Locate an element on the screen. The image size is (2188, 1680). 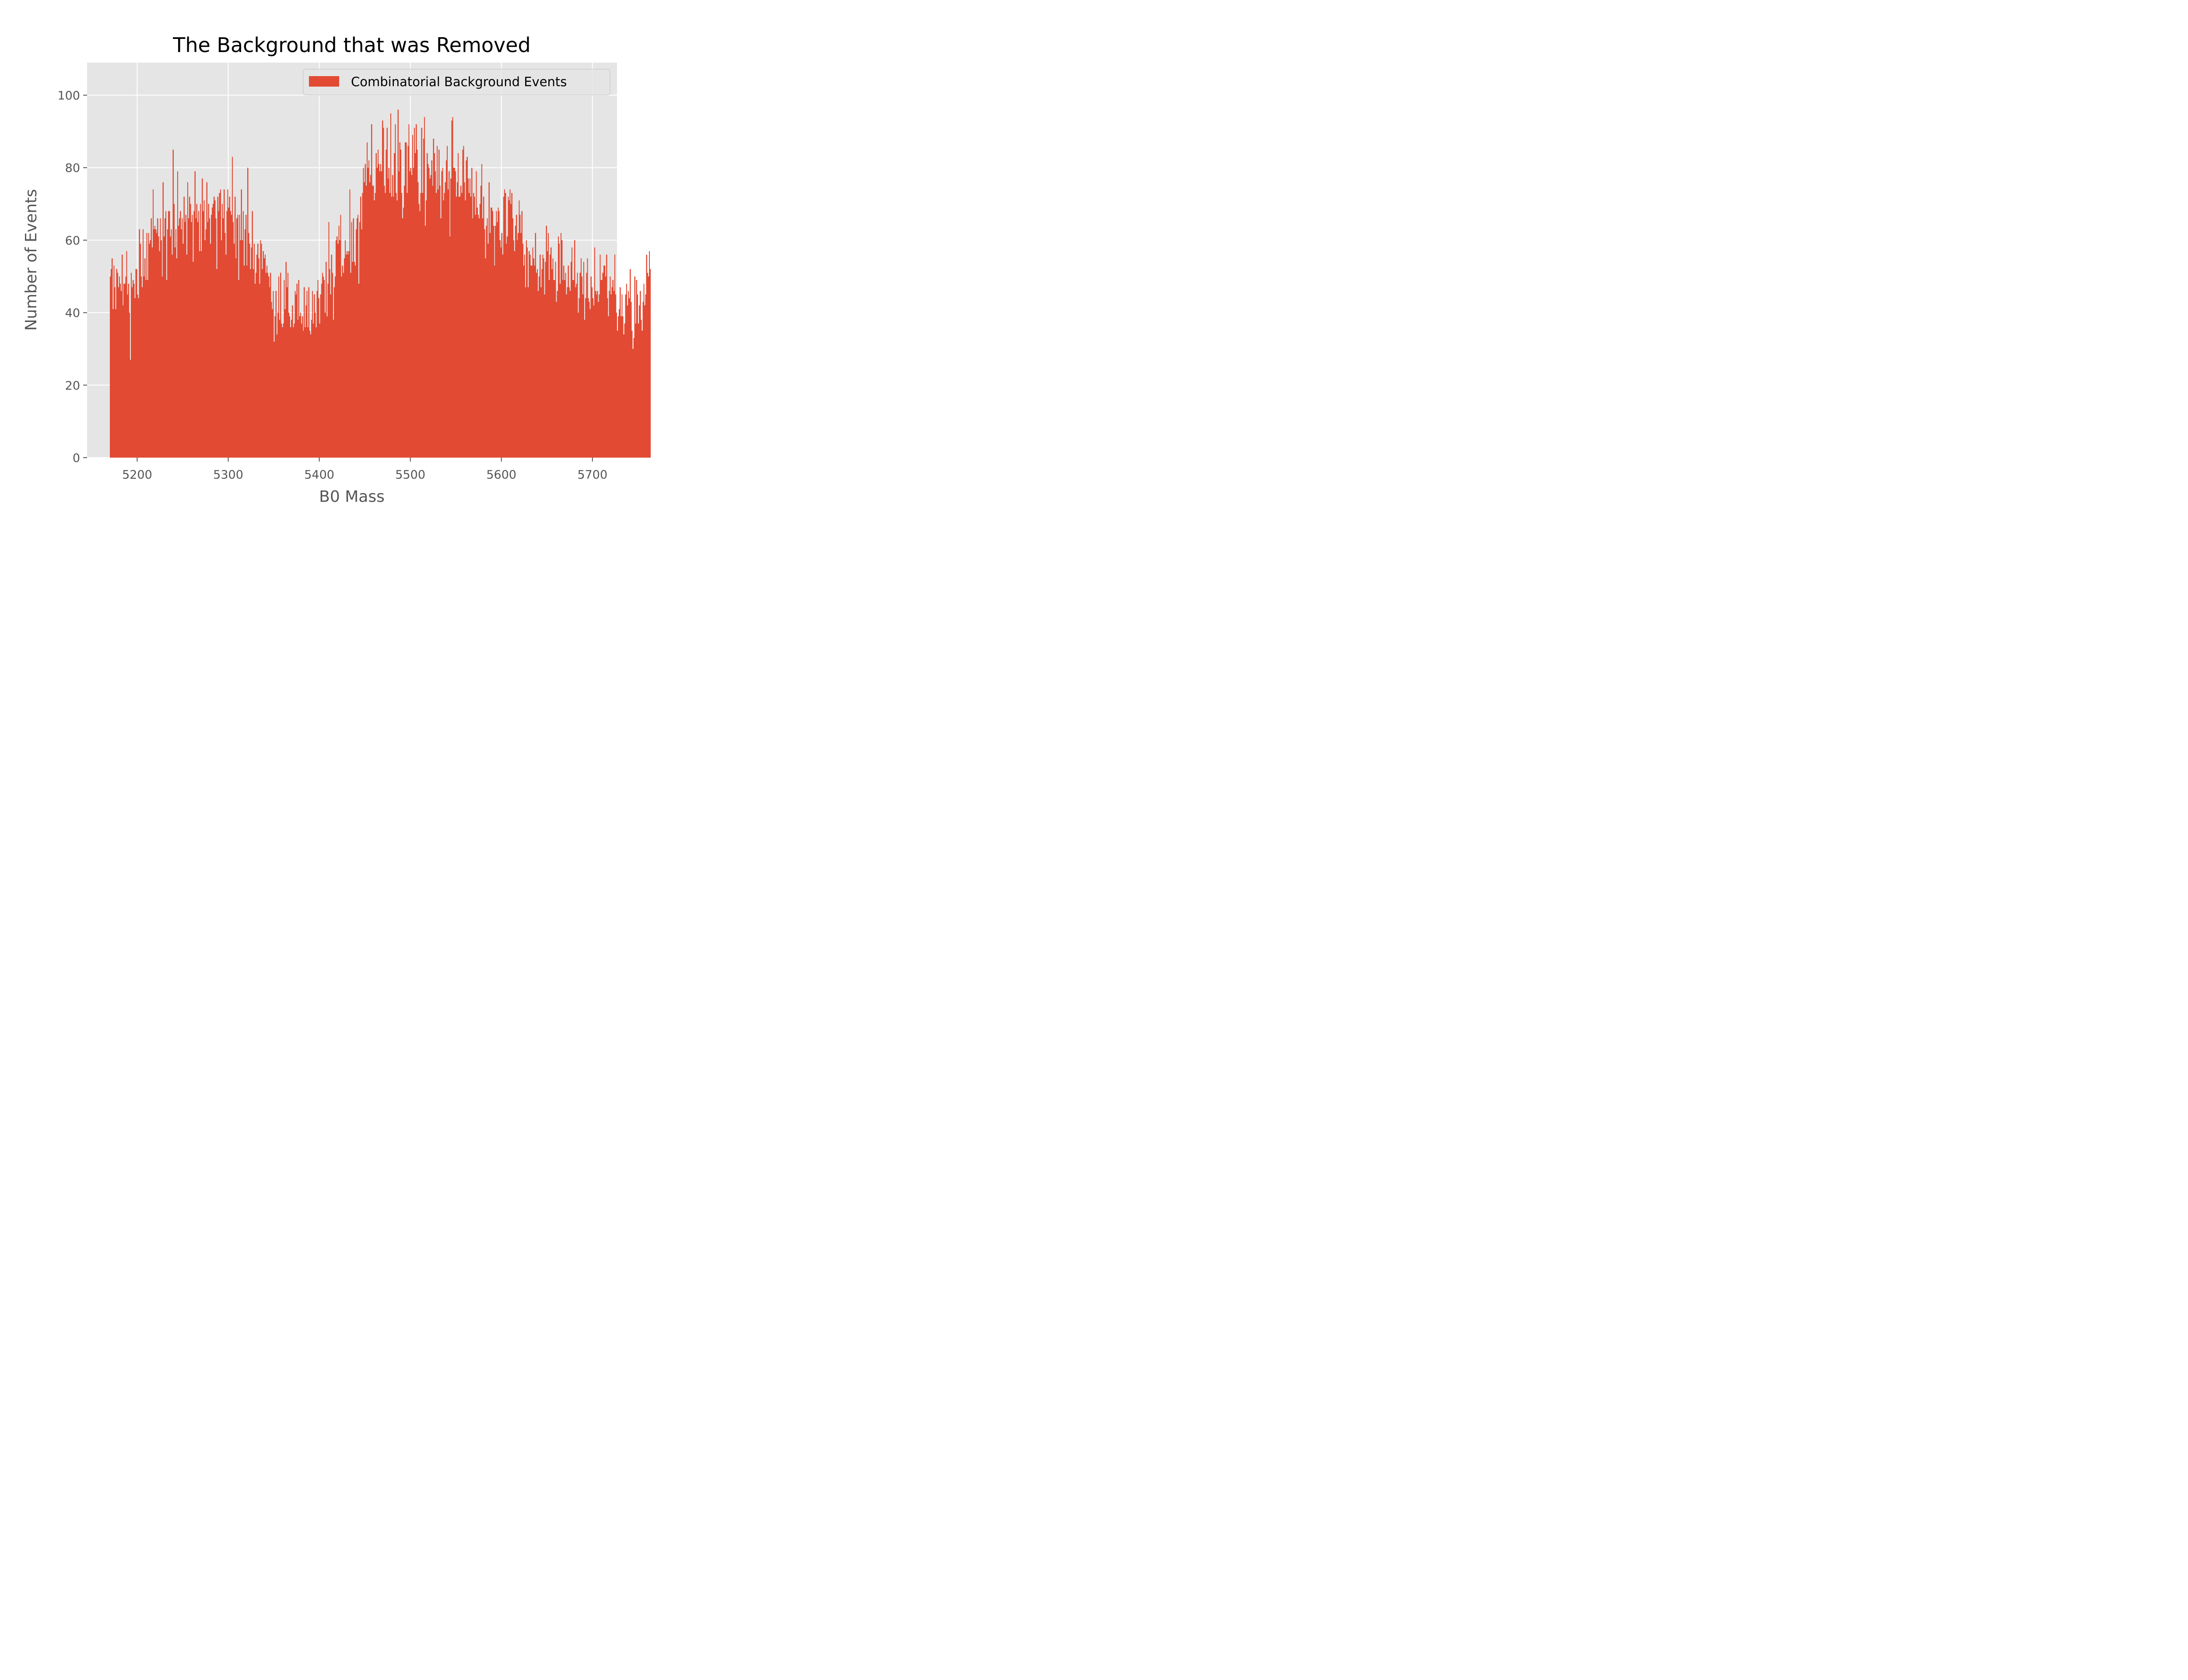
x-tick-label: 5200 is located at coordinates (137, 475).